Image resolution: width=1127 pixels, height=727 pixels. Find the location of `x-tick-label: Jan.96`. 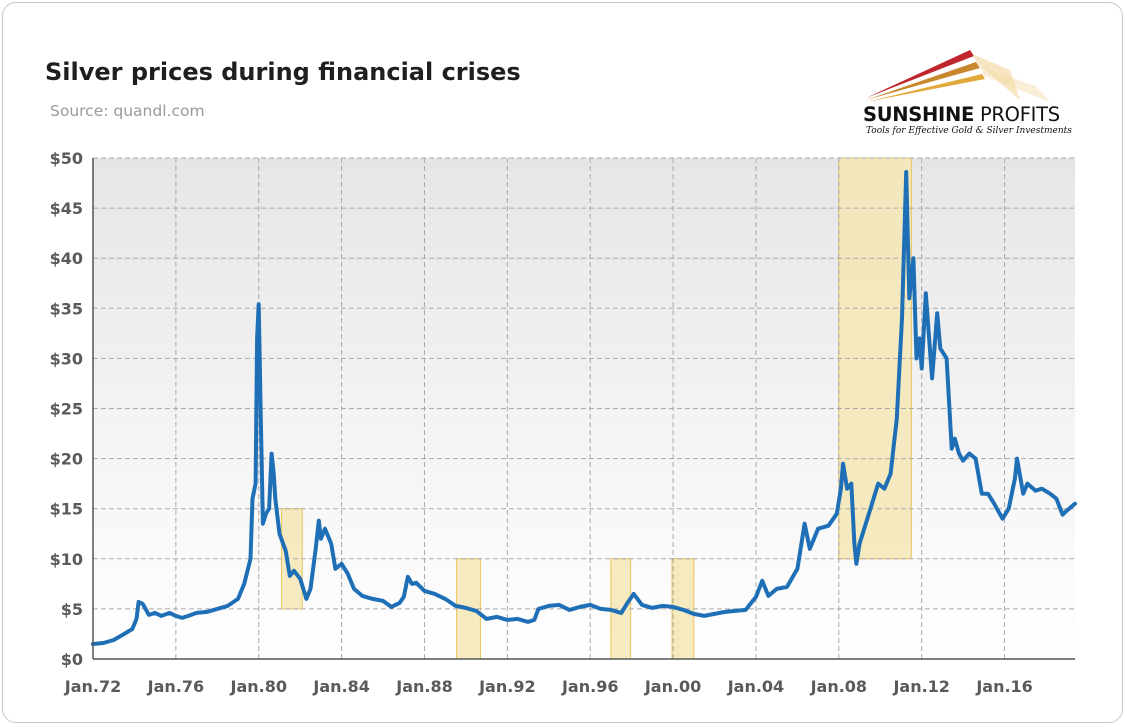

x-tick-label: Jan.96 is located at coordinates (589, 686).